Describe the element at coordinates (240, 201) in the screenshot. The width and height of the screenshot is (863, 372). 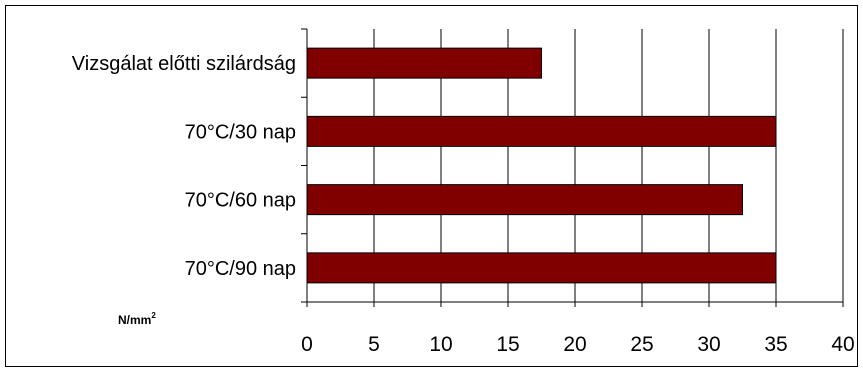
I see `category-label-3: 70°C/60 nap` at that location.